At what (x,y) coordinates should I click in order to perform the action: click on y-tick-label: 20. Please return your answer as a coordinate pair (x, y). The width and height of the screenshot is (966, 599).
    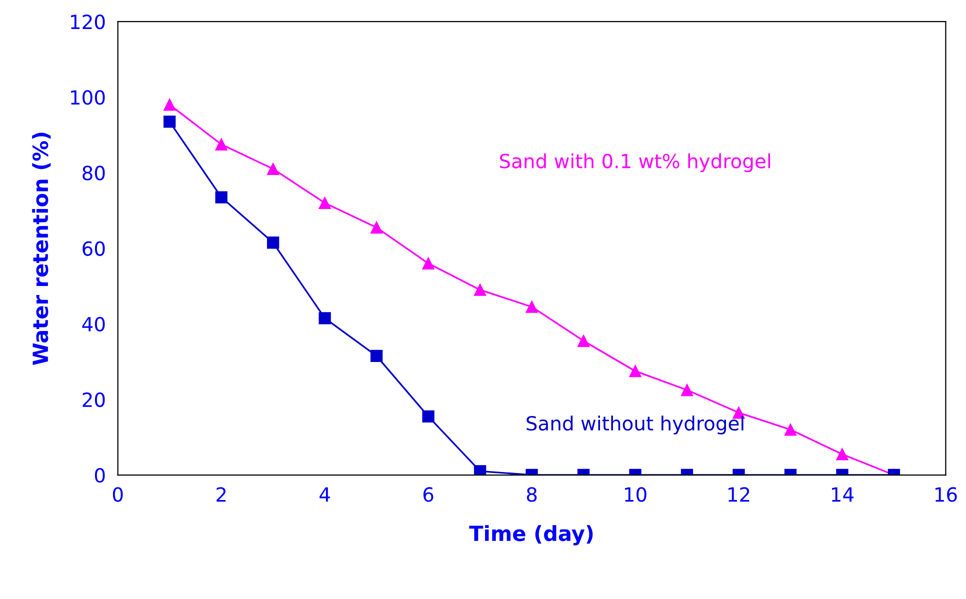
    Looking at the image, I should click on (93, 400).